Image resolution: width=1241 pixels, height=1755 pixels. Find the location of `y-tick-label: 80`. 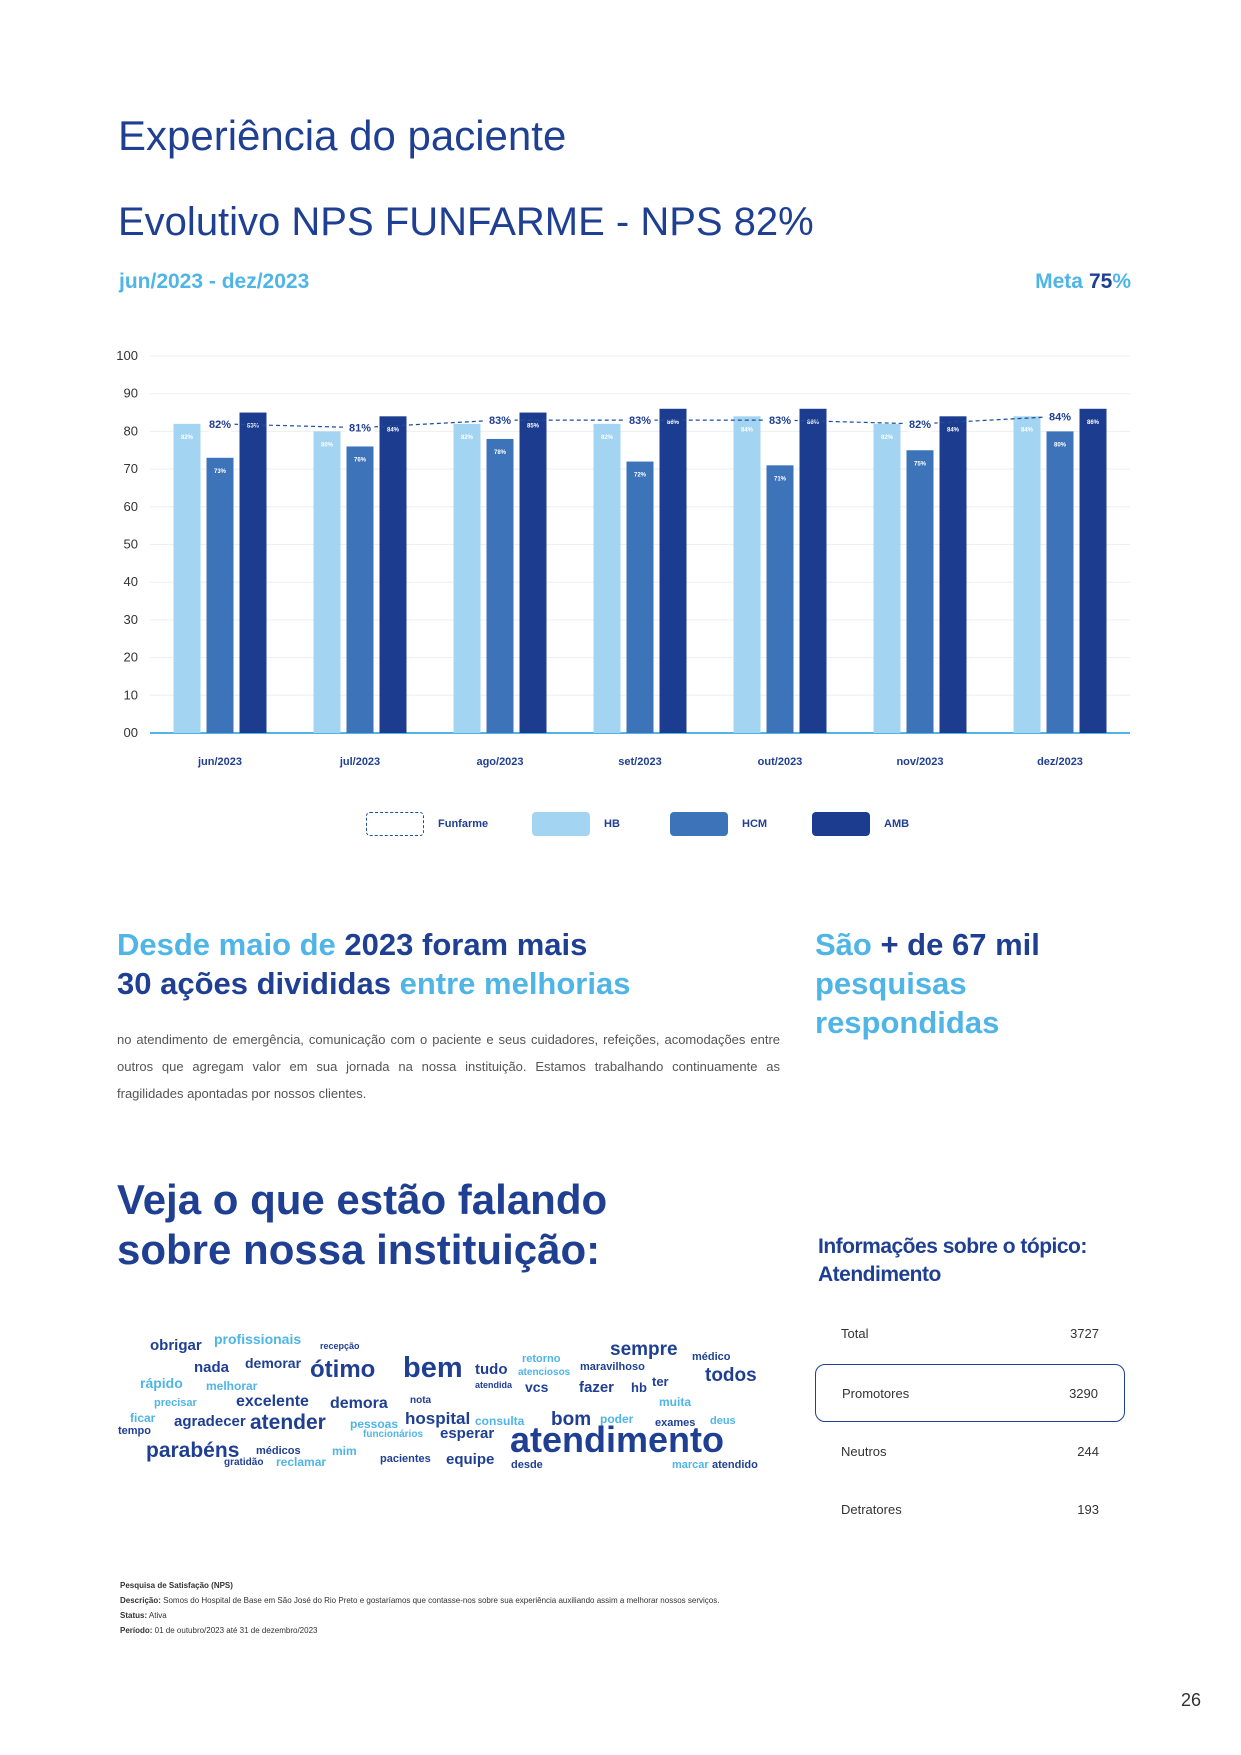

y-tick-label: 80 is located at coordinates (131, 430).